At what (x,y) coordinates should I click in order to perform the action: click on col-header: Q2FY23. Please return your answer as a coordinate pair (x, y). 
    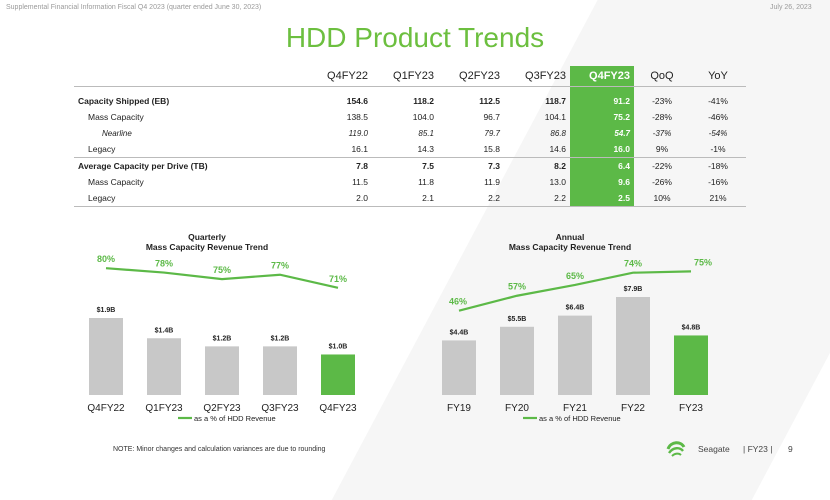
    Looking at the image, I should click on (471, 76).